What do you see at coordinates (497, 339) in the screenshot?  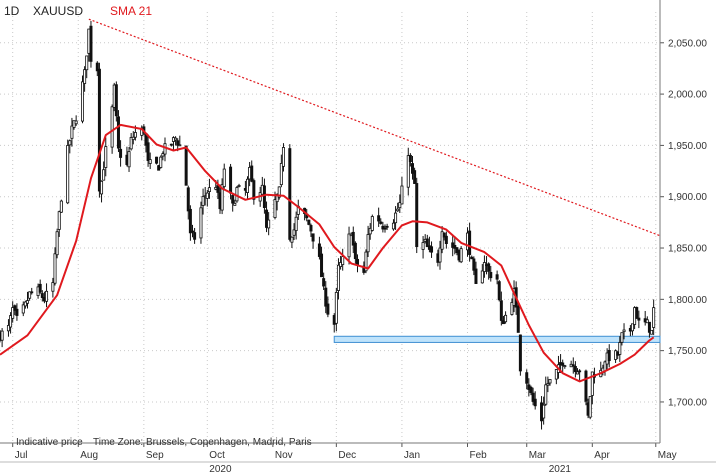 I see `support-zone` at bounding box center [497, 339].